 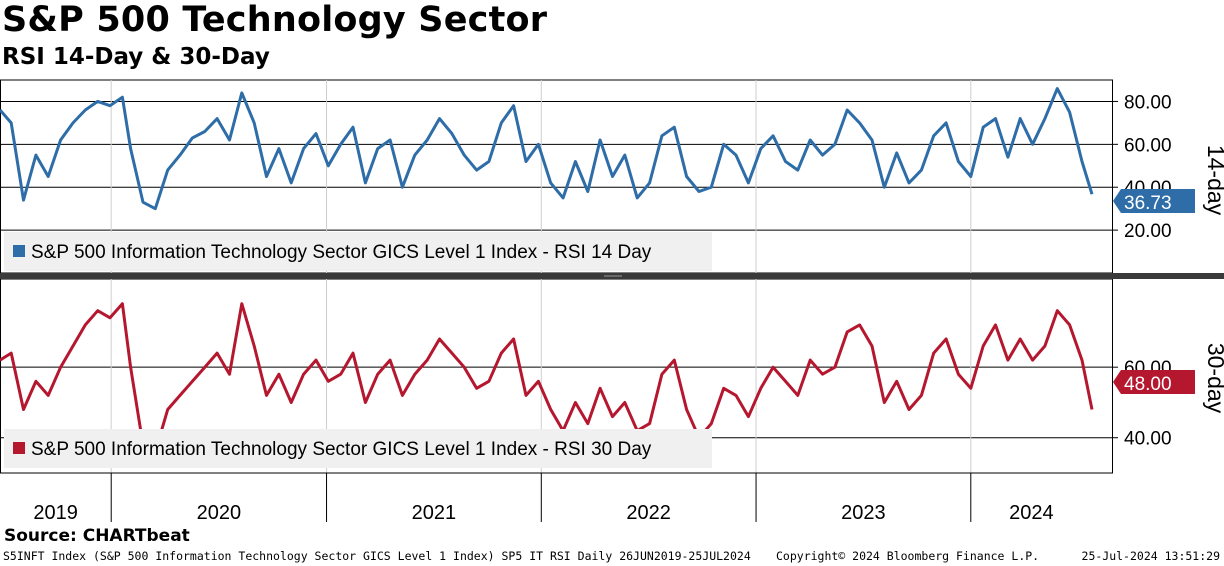 I want to click on rsi14-last-value: 36.73, so click(x=1148, y=203).